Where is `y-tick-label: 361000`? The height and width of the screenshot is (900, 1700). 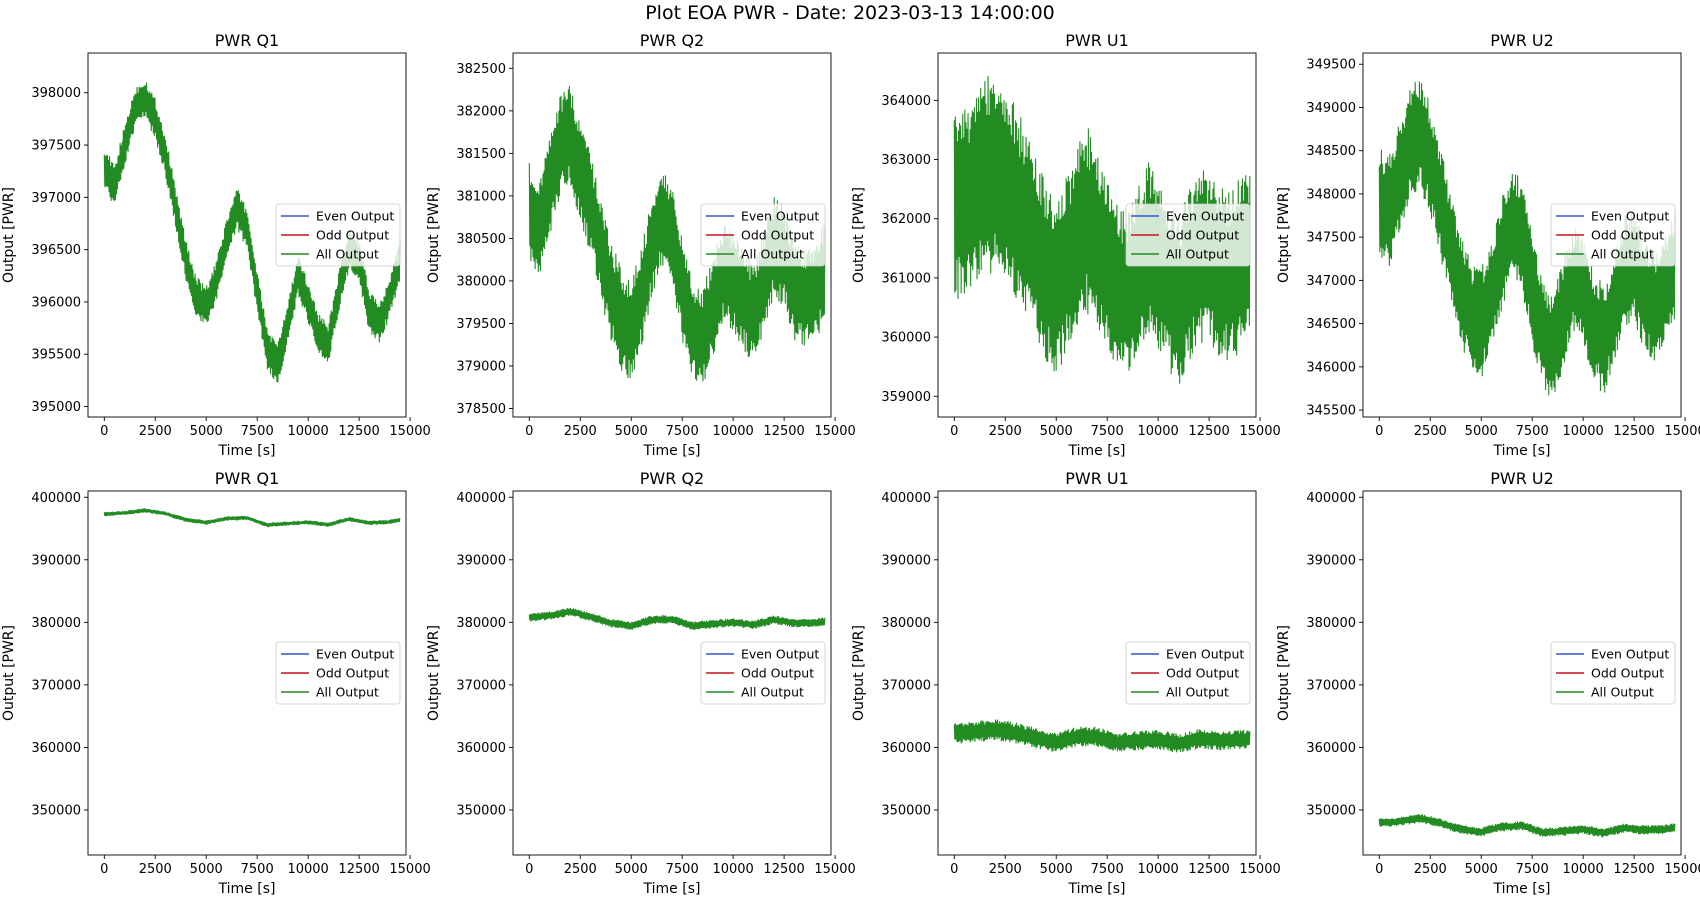 y-tick-label: 361000 is located at coordinates (906, 278).